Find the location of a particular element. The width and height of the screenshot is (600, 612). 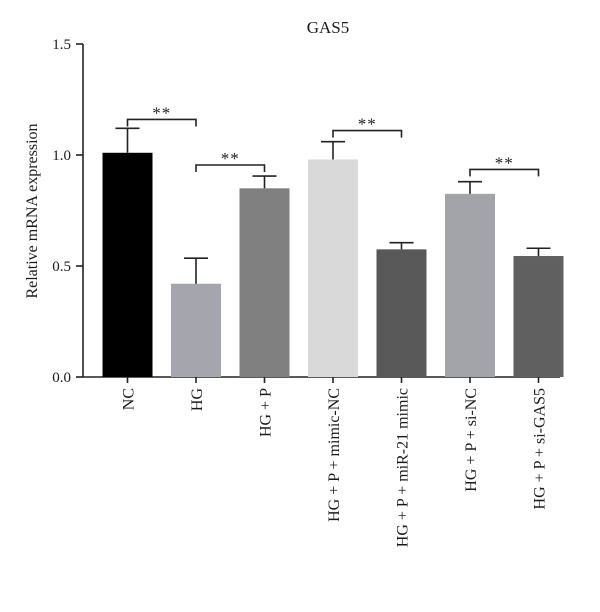

x-category-label: HG + P + mimic-NC is located at coordinates (334, 455).